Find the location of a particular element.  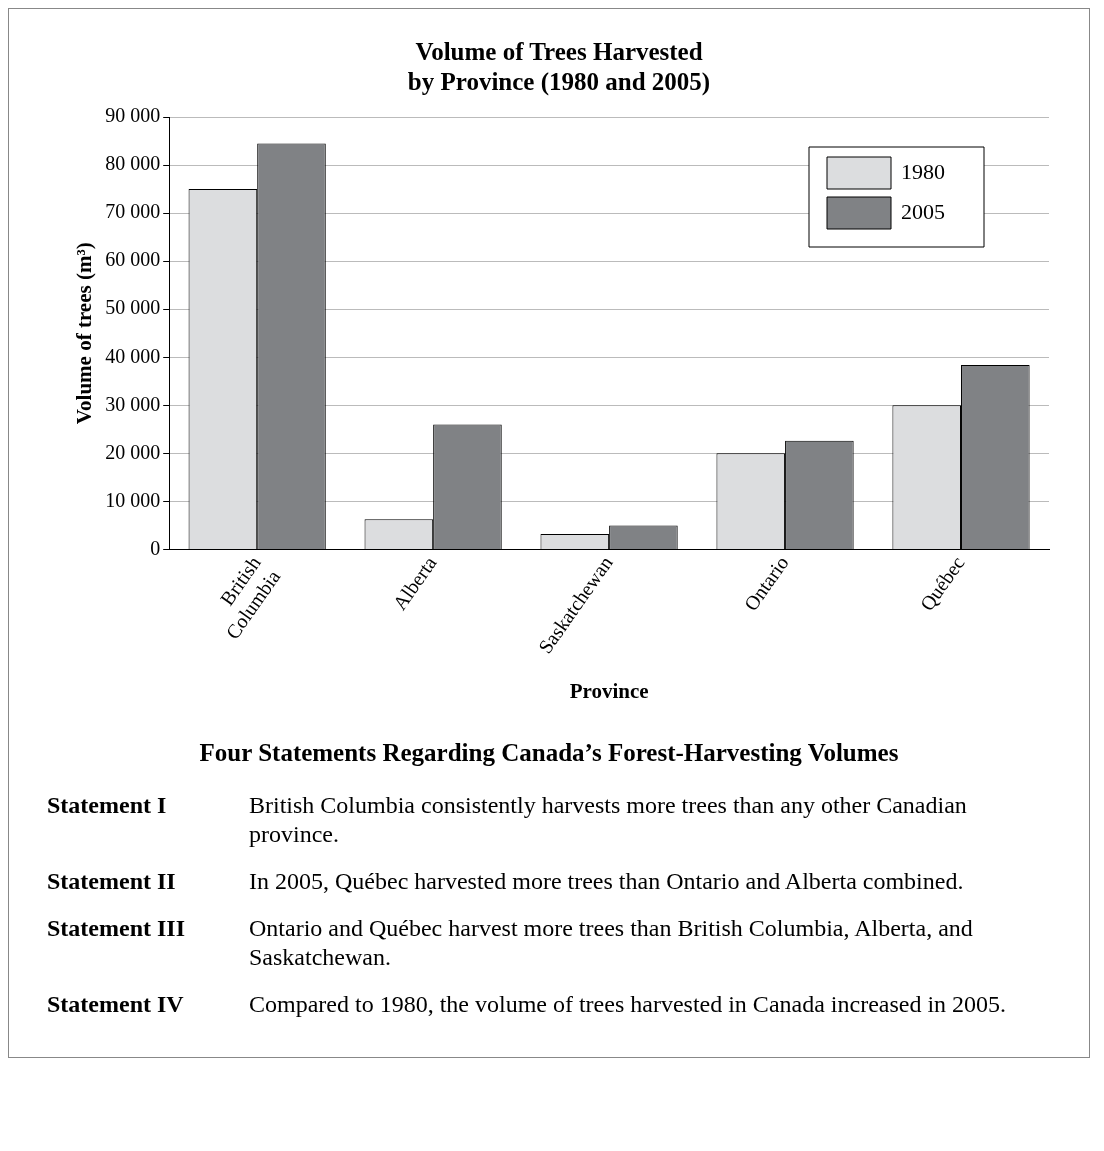

y-tick-label: 80 000 is located at coordinates (133, 163).